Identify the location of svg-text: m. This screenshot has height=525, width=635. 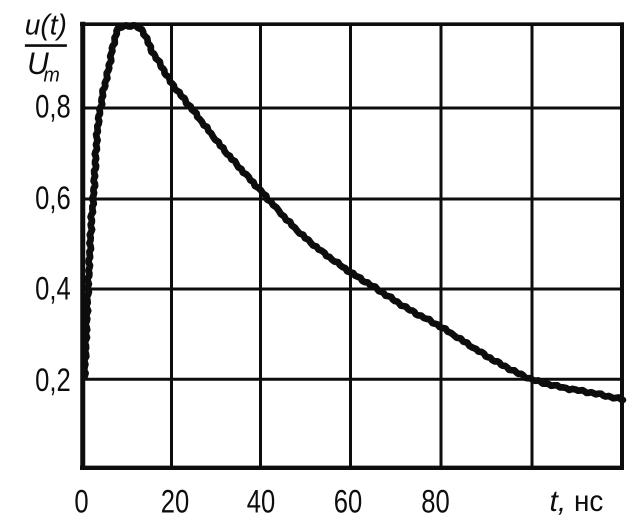
(51, 75).